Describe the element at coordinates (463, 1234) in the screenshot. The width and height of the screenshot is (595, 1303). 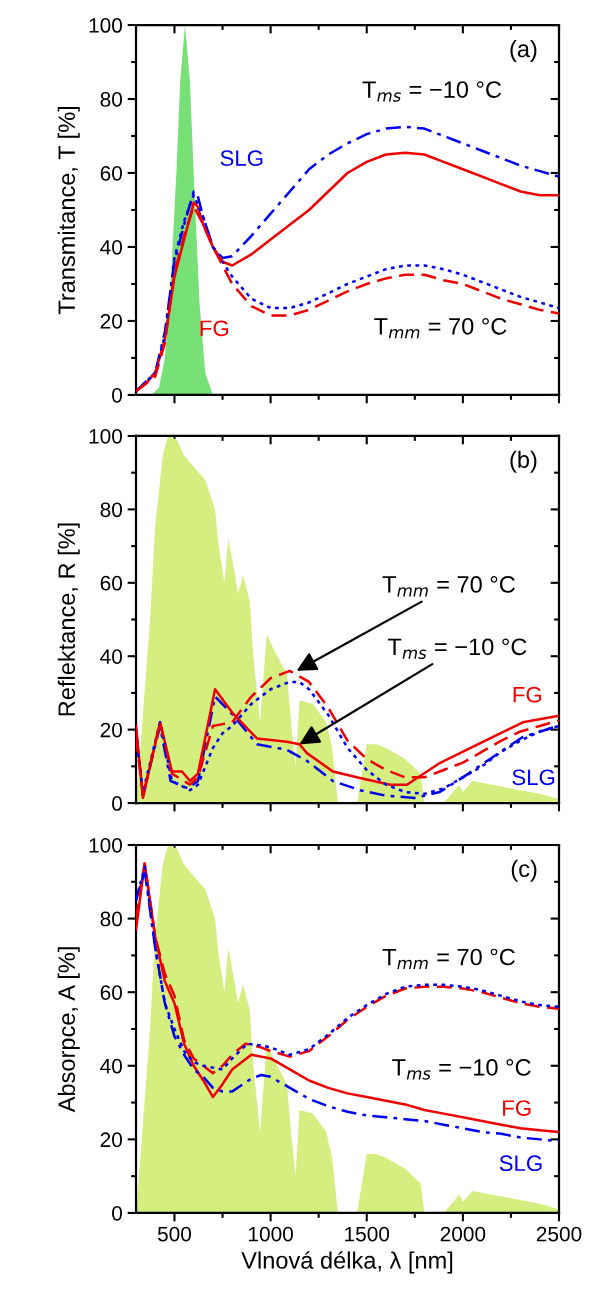
I see `x-tick-label: 2000` at that location.